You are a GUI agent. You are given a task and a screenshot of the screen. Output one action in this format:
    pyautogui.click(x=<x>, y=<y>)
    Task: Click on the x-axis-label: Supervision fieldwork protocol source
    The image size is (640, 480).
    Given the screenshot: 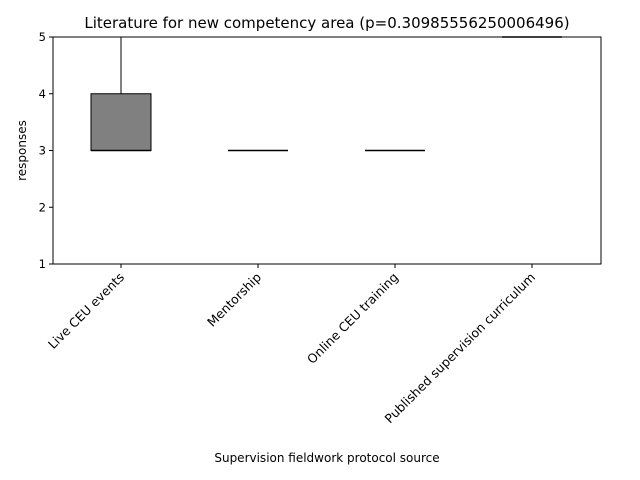 What is the action you would take?
    pyautogui.click(x=326, y=458)
    